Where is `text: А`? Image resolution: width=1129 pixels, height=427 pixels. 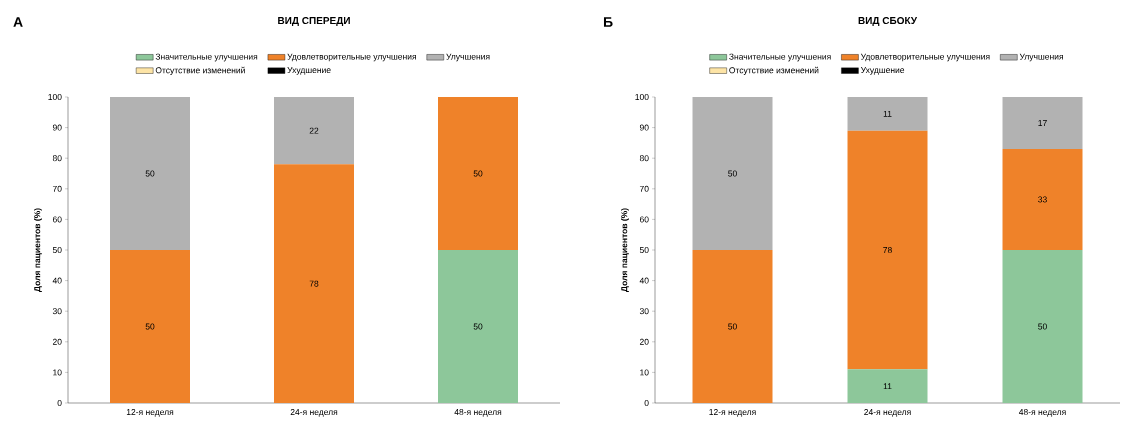 text: А is located at coordinates (18, 22).